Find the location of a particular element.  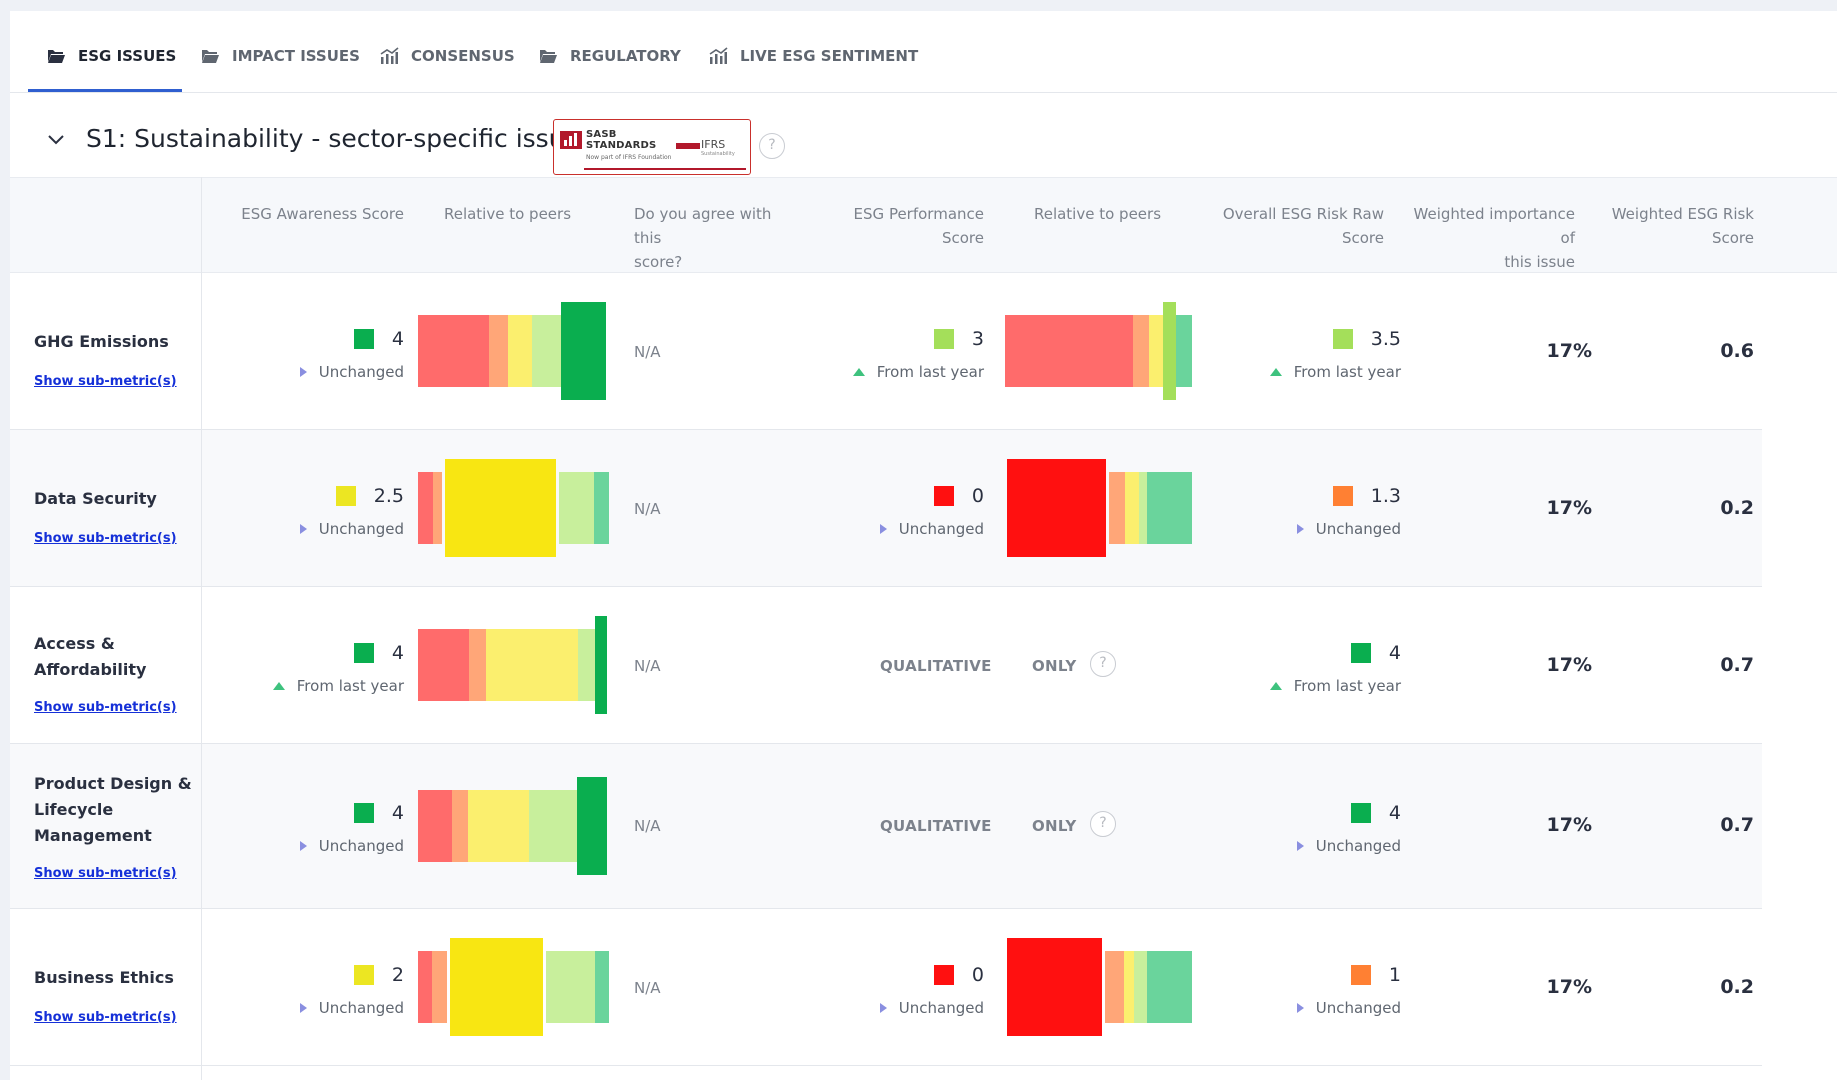

tab-regulatory: REGULATORY is located at coordinates (609, 56).